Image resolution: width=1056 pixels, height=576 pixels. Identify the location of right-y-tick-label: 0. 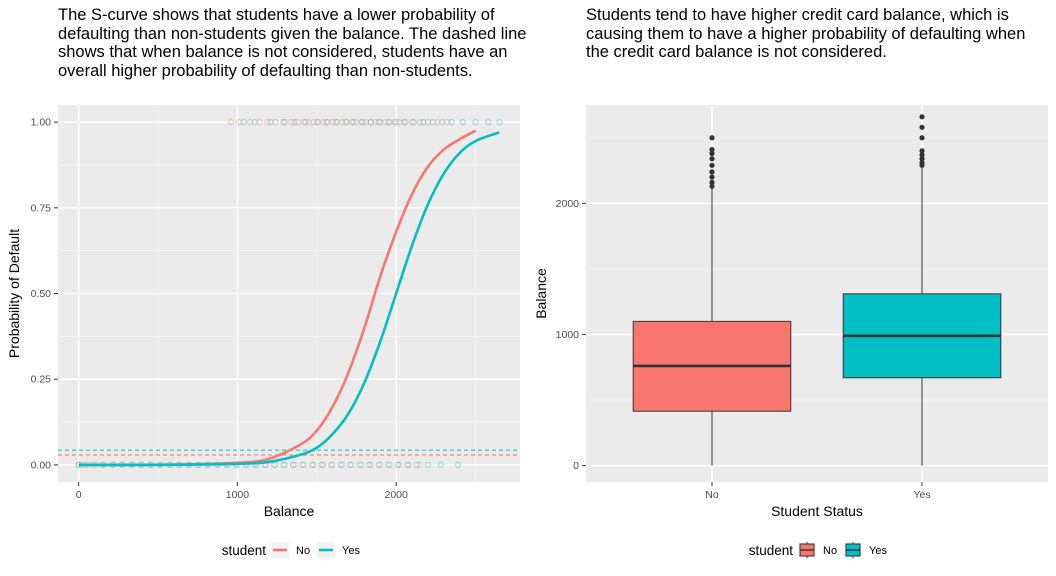
(576, 466).